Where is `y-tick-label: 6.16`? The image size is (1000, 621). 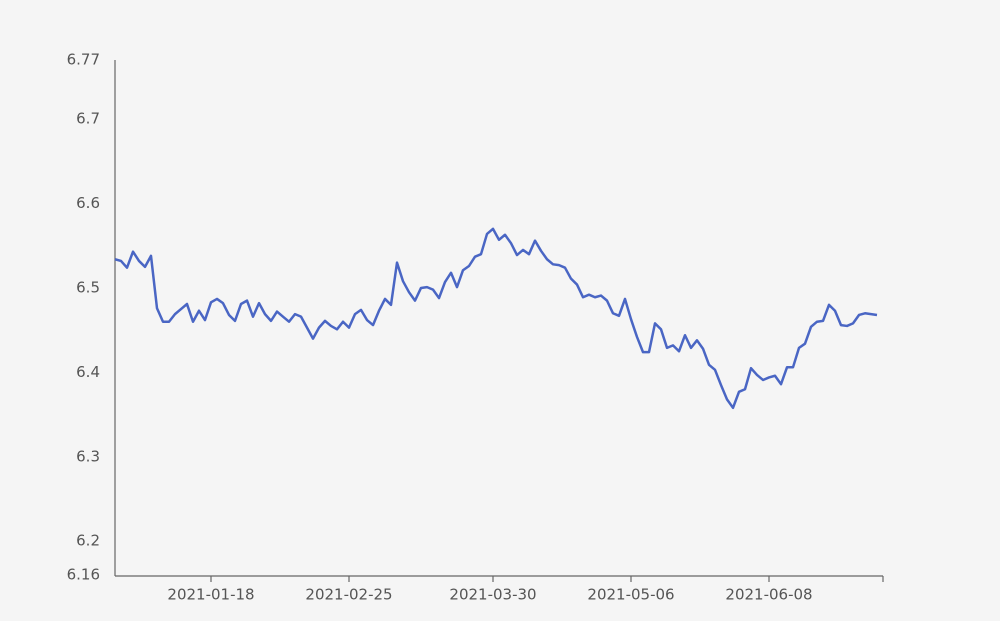
y-tick-label: 6.16 is located at coordinates (83, 575).